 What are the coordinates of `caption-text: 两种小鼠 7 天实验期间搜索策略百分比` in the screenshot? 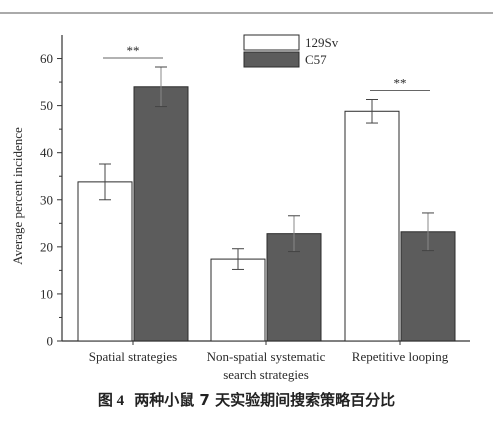 It's located at (265, 400).